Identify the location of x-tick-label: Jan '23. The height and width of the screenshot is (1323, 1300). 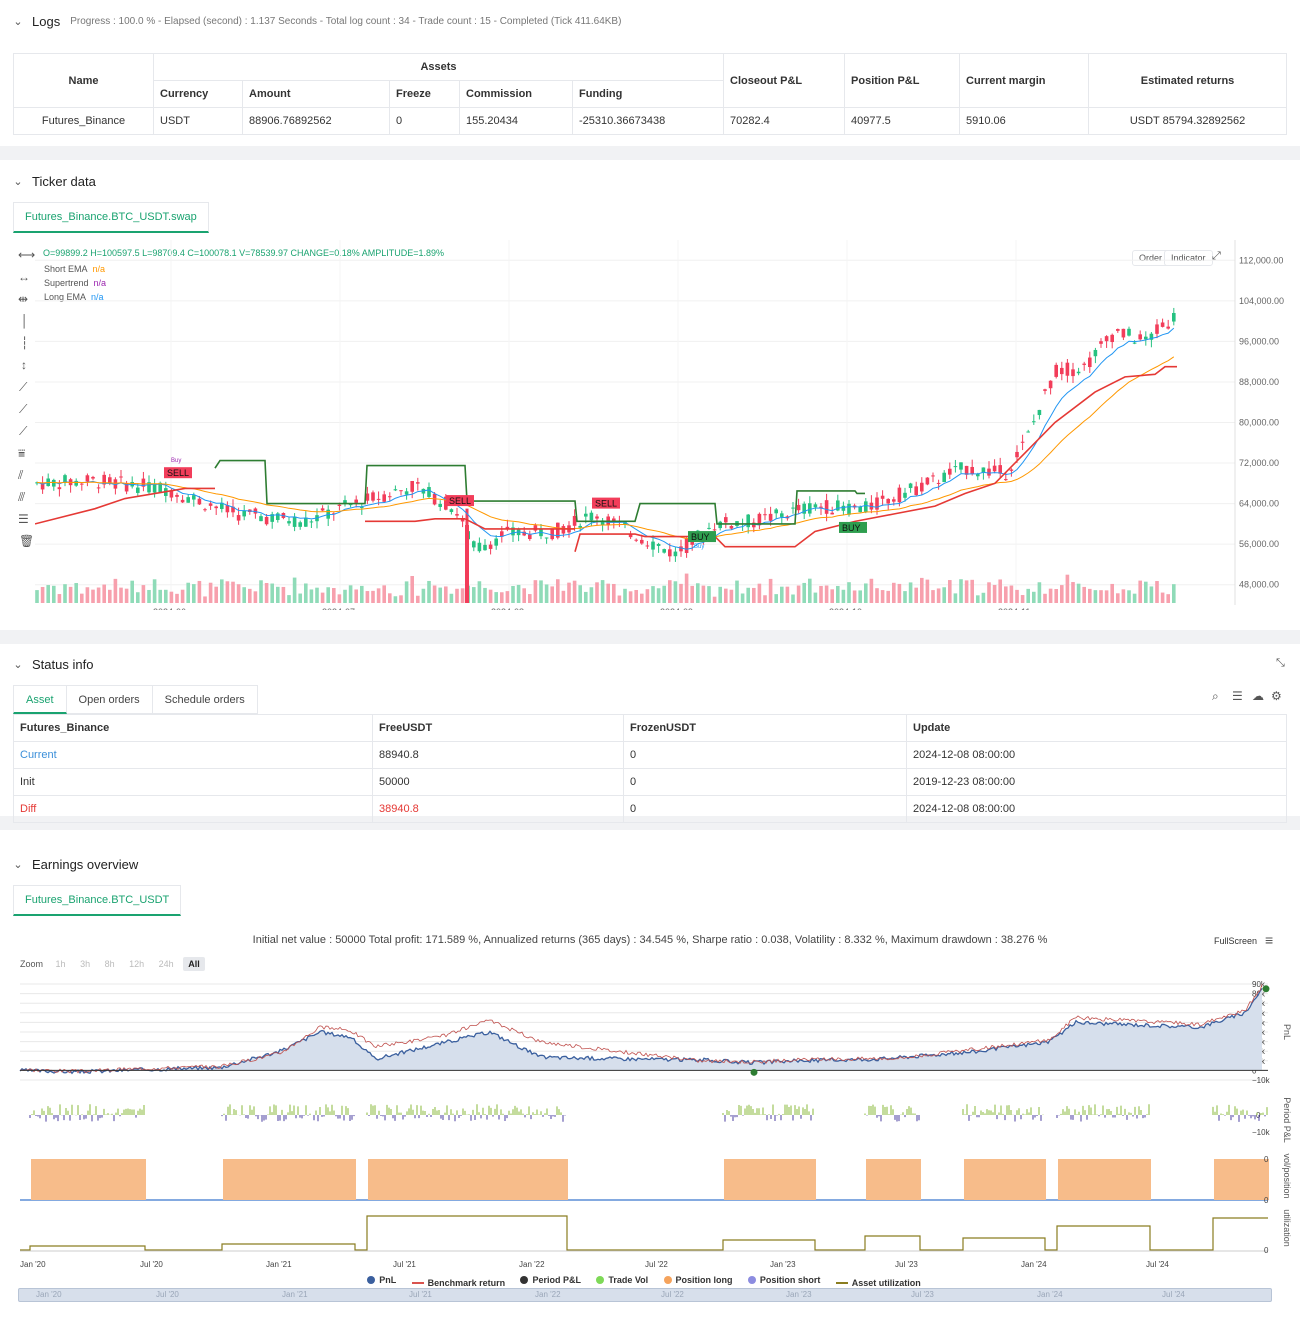
(783, 1264).